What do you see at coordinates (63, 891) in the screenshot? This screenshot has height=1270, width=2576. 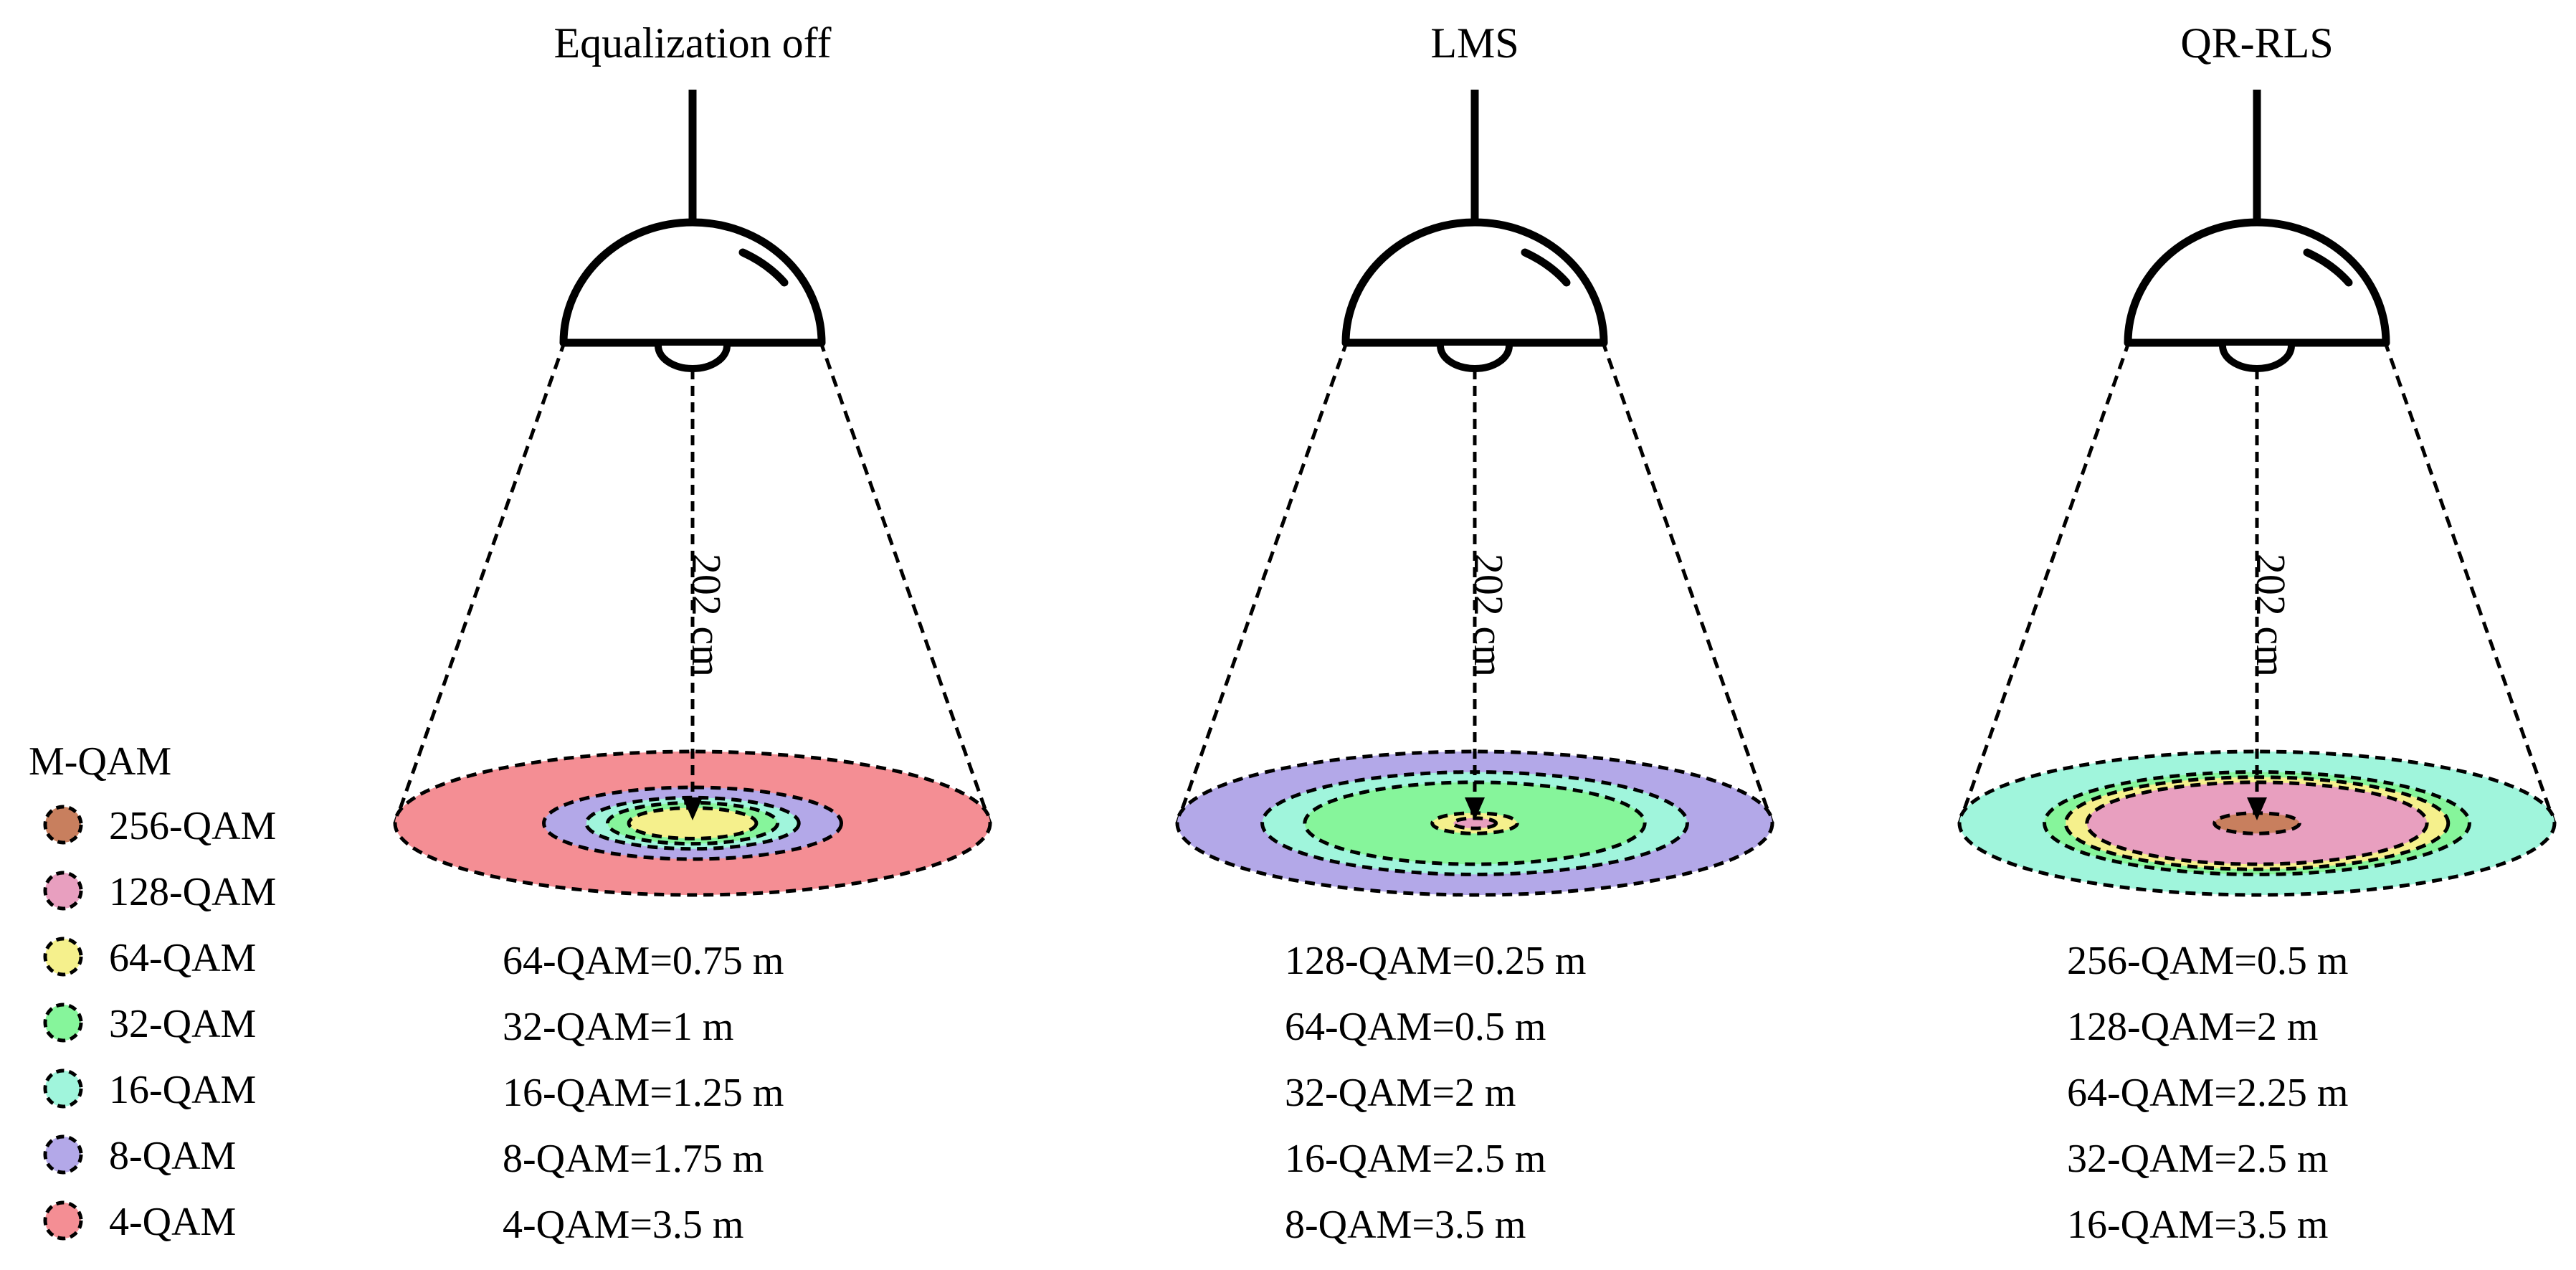 I see `legend-swatch-128-qam` at bounding box center [63, 891].